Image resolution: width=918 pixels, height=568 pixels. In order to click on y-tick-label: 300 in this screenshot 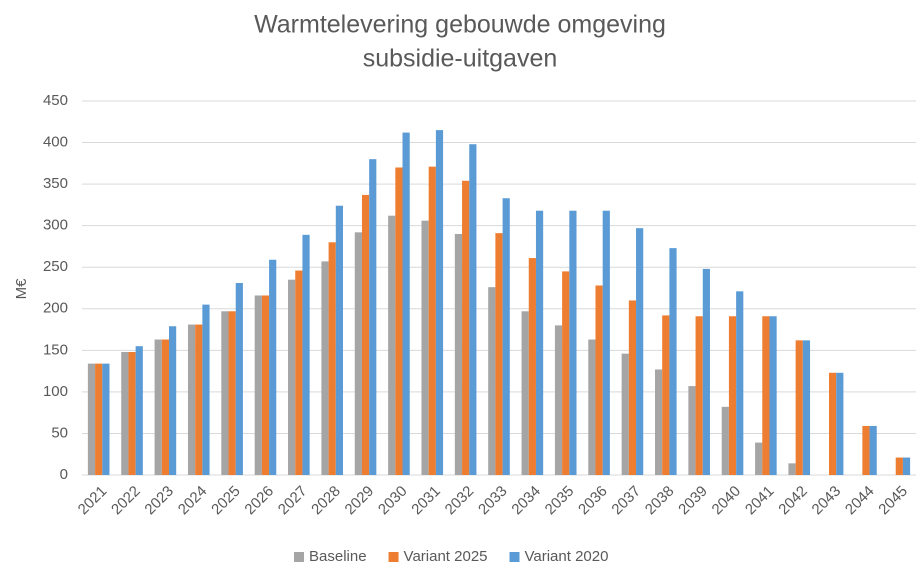, I will do `click(55, 225)`.